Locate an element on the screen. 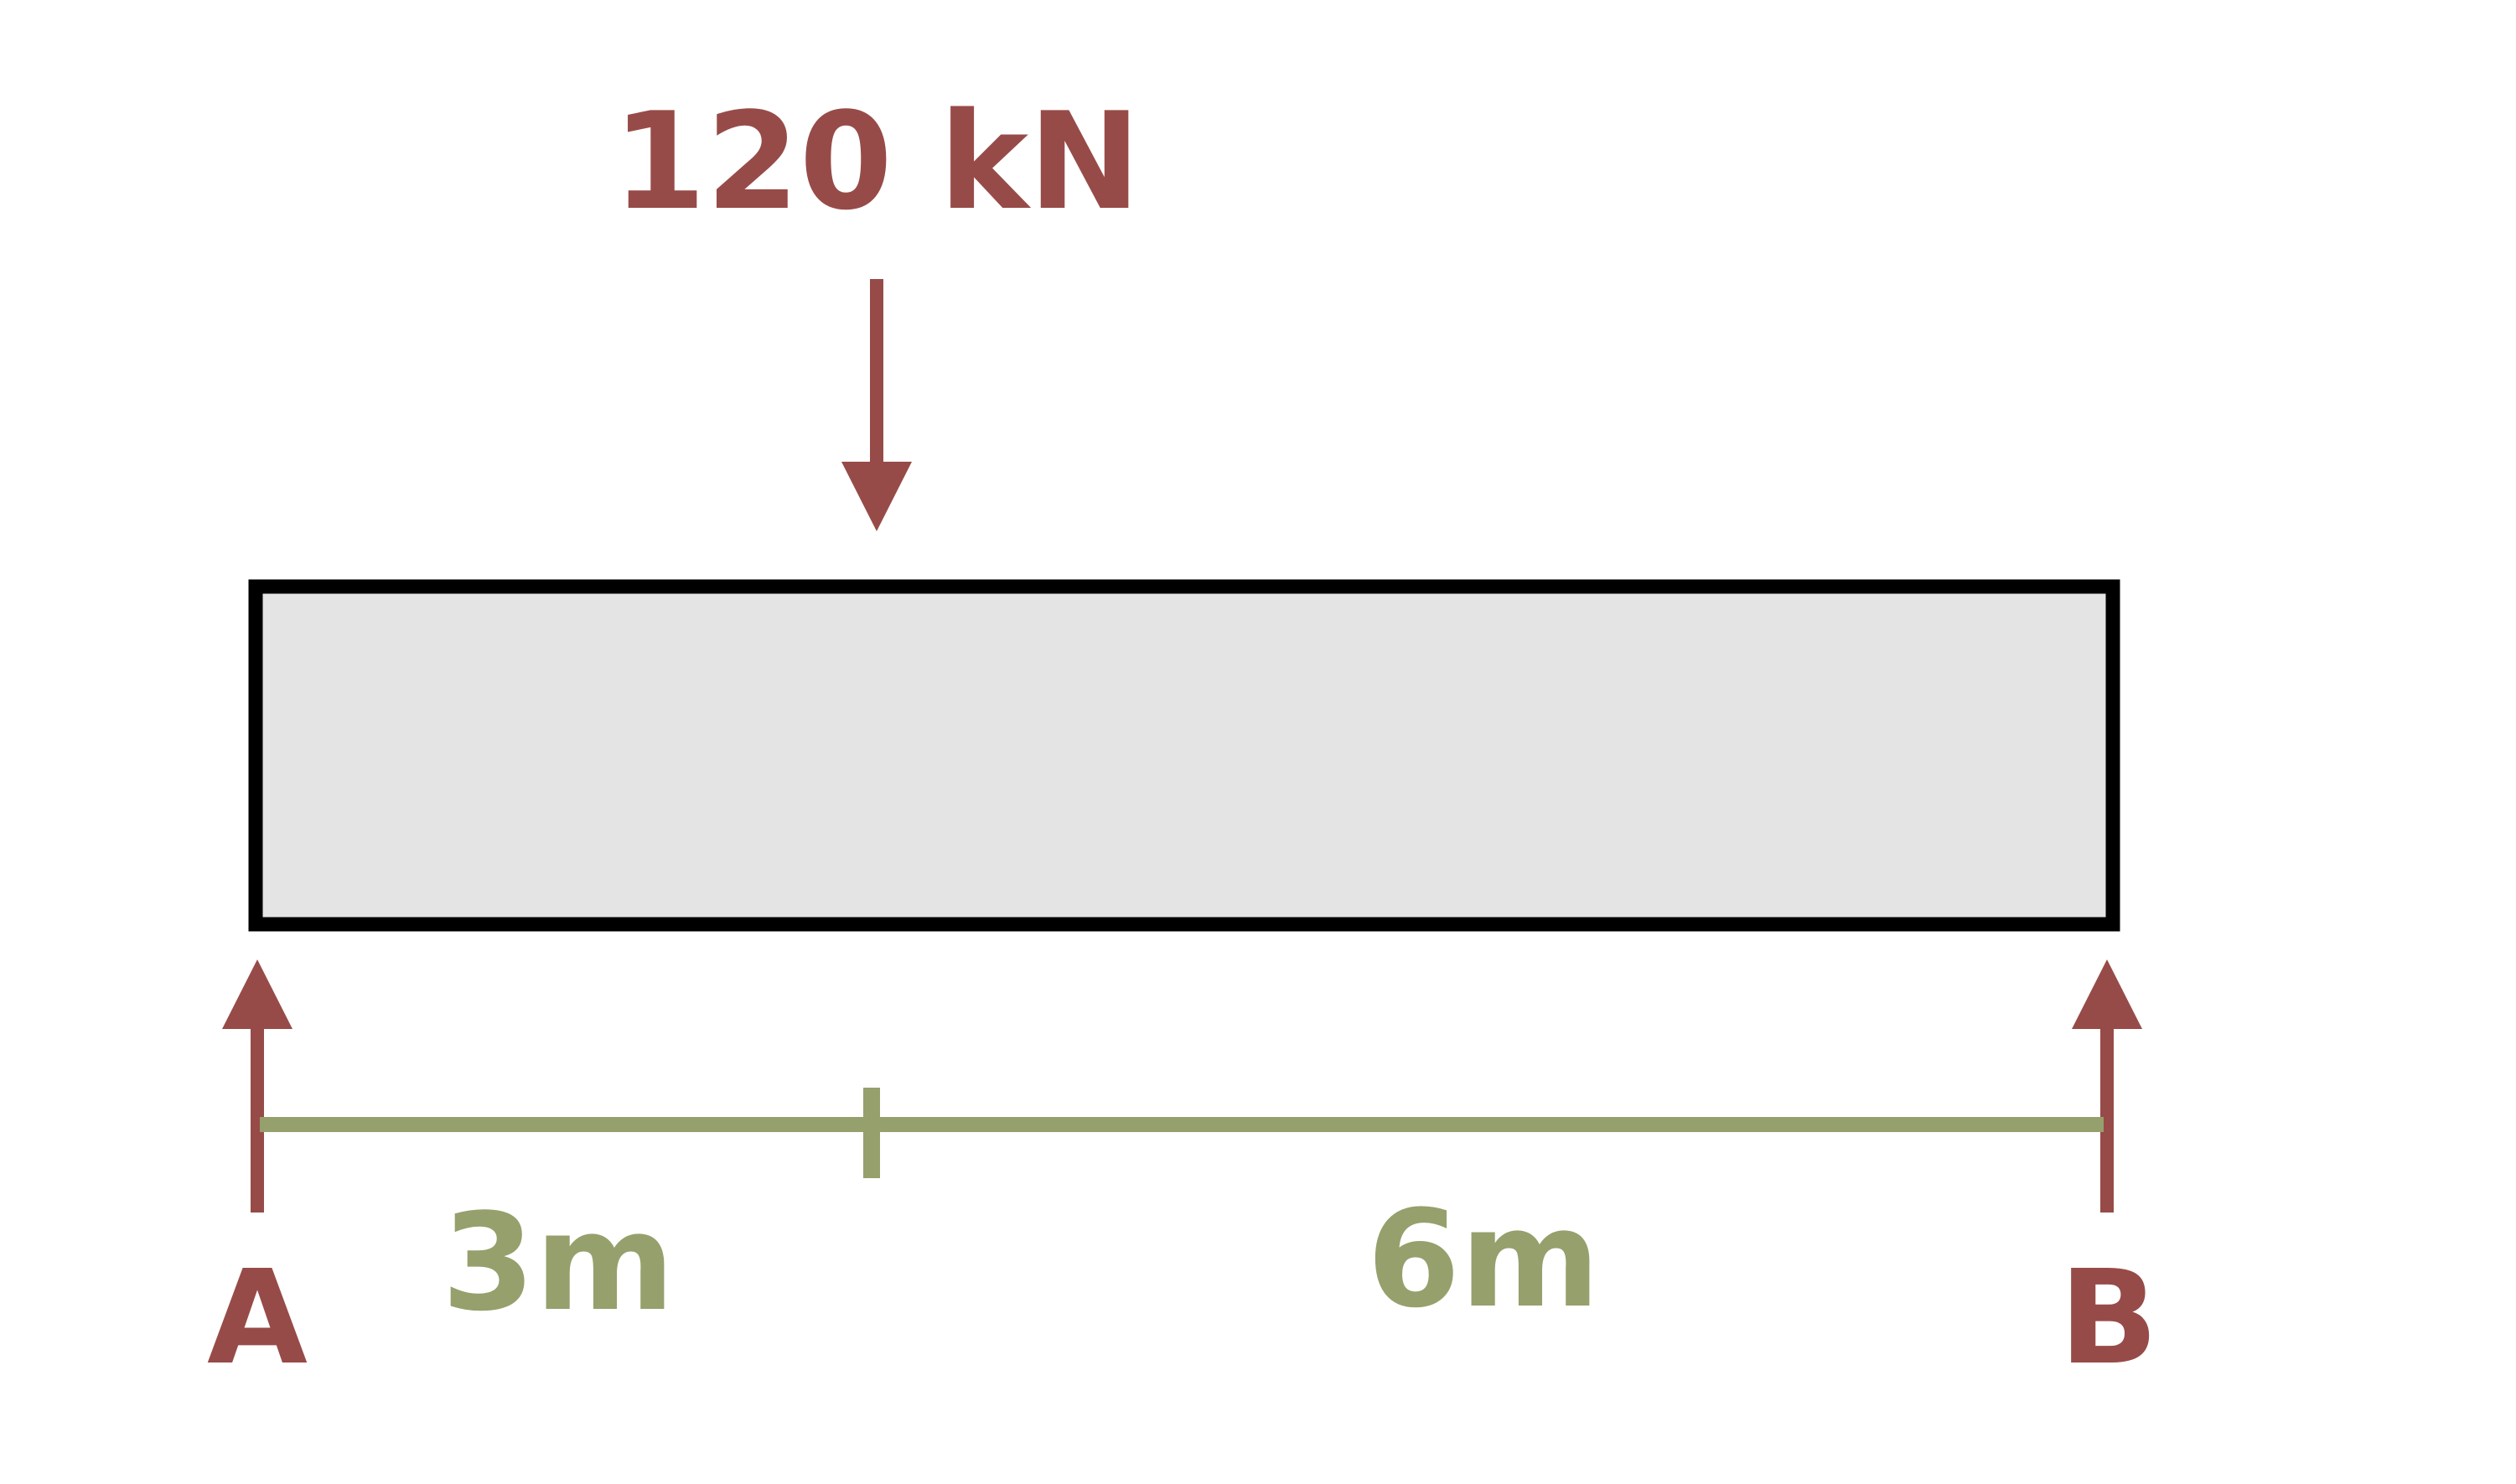 The image size is (2516, 1484). dimension-label-3m: 3m is located at coordinates (558, 1262).